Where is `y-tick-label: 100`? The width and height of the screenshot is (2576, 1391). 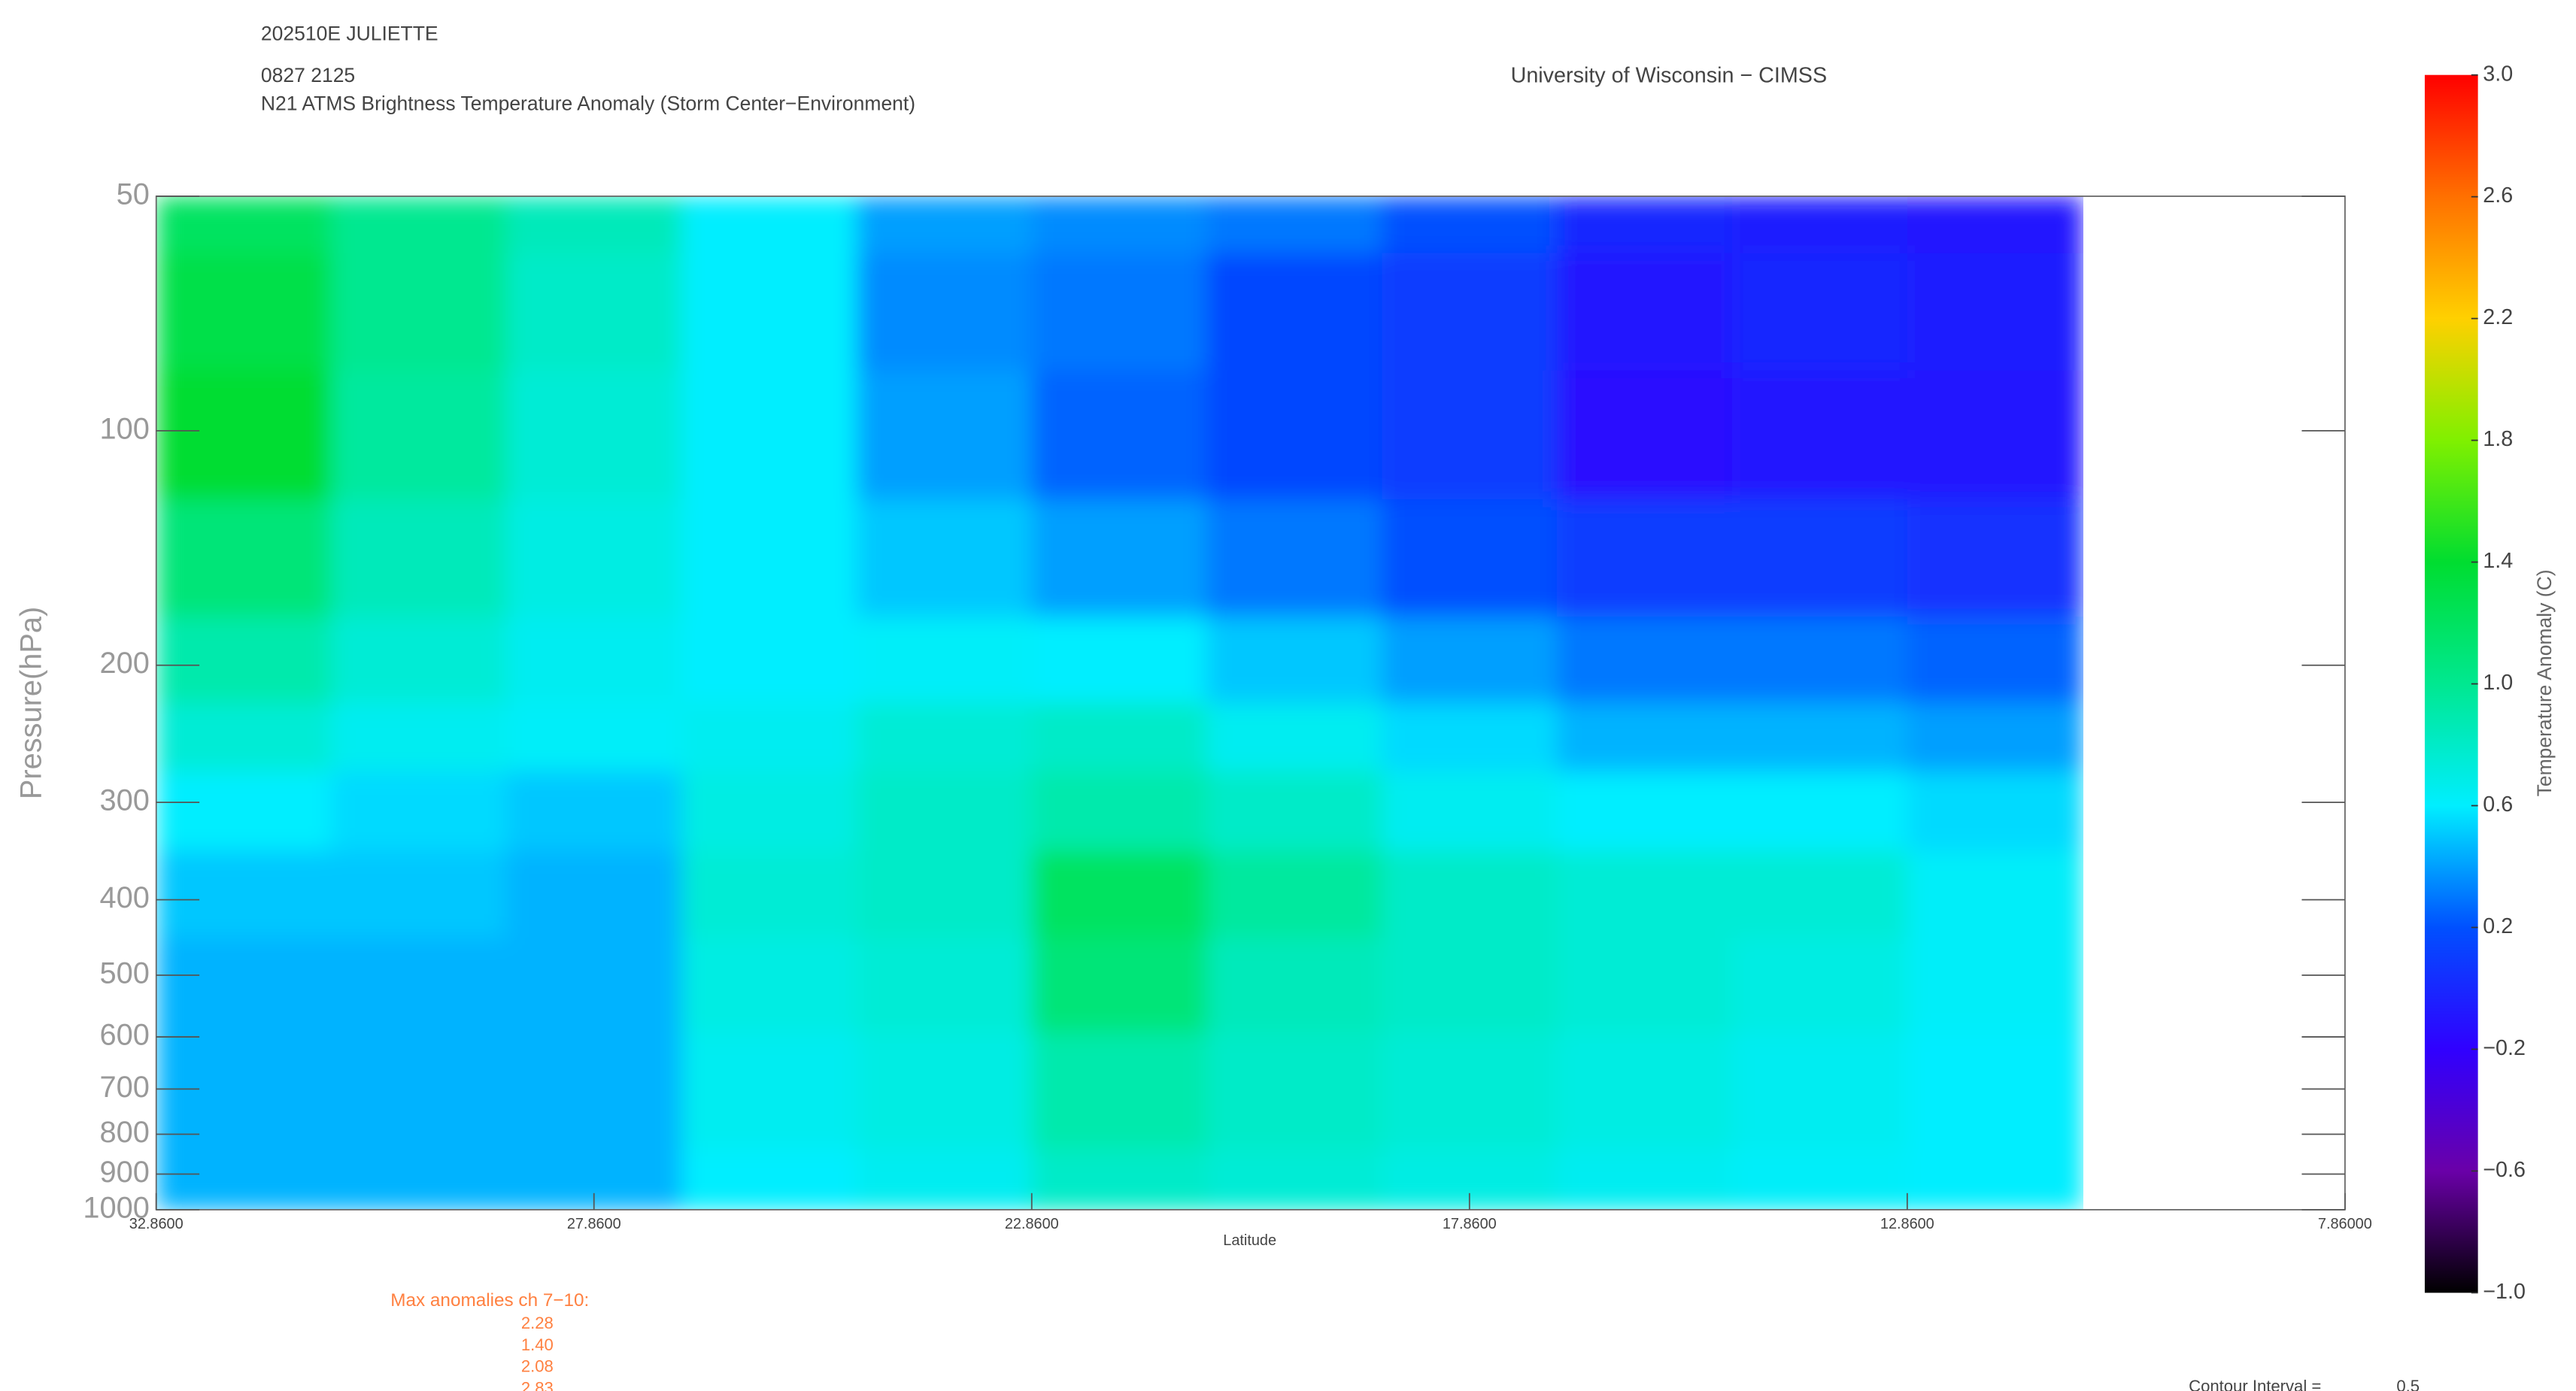
y-tick-label: 100 is located at coordinates (125, 428).